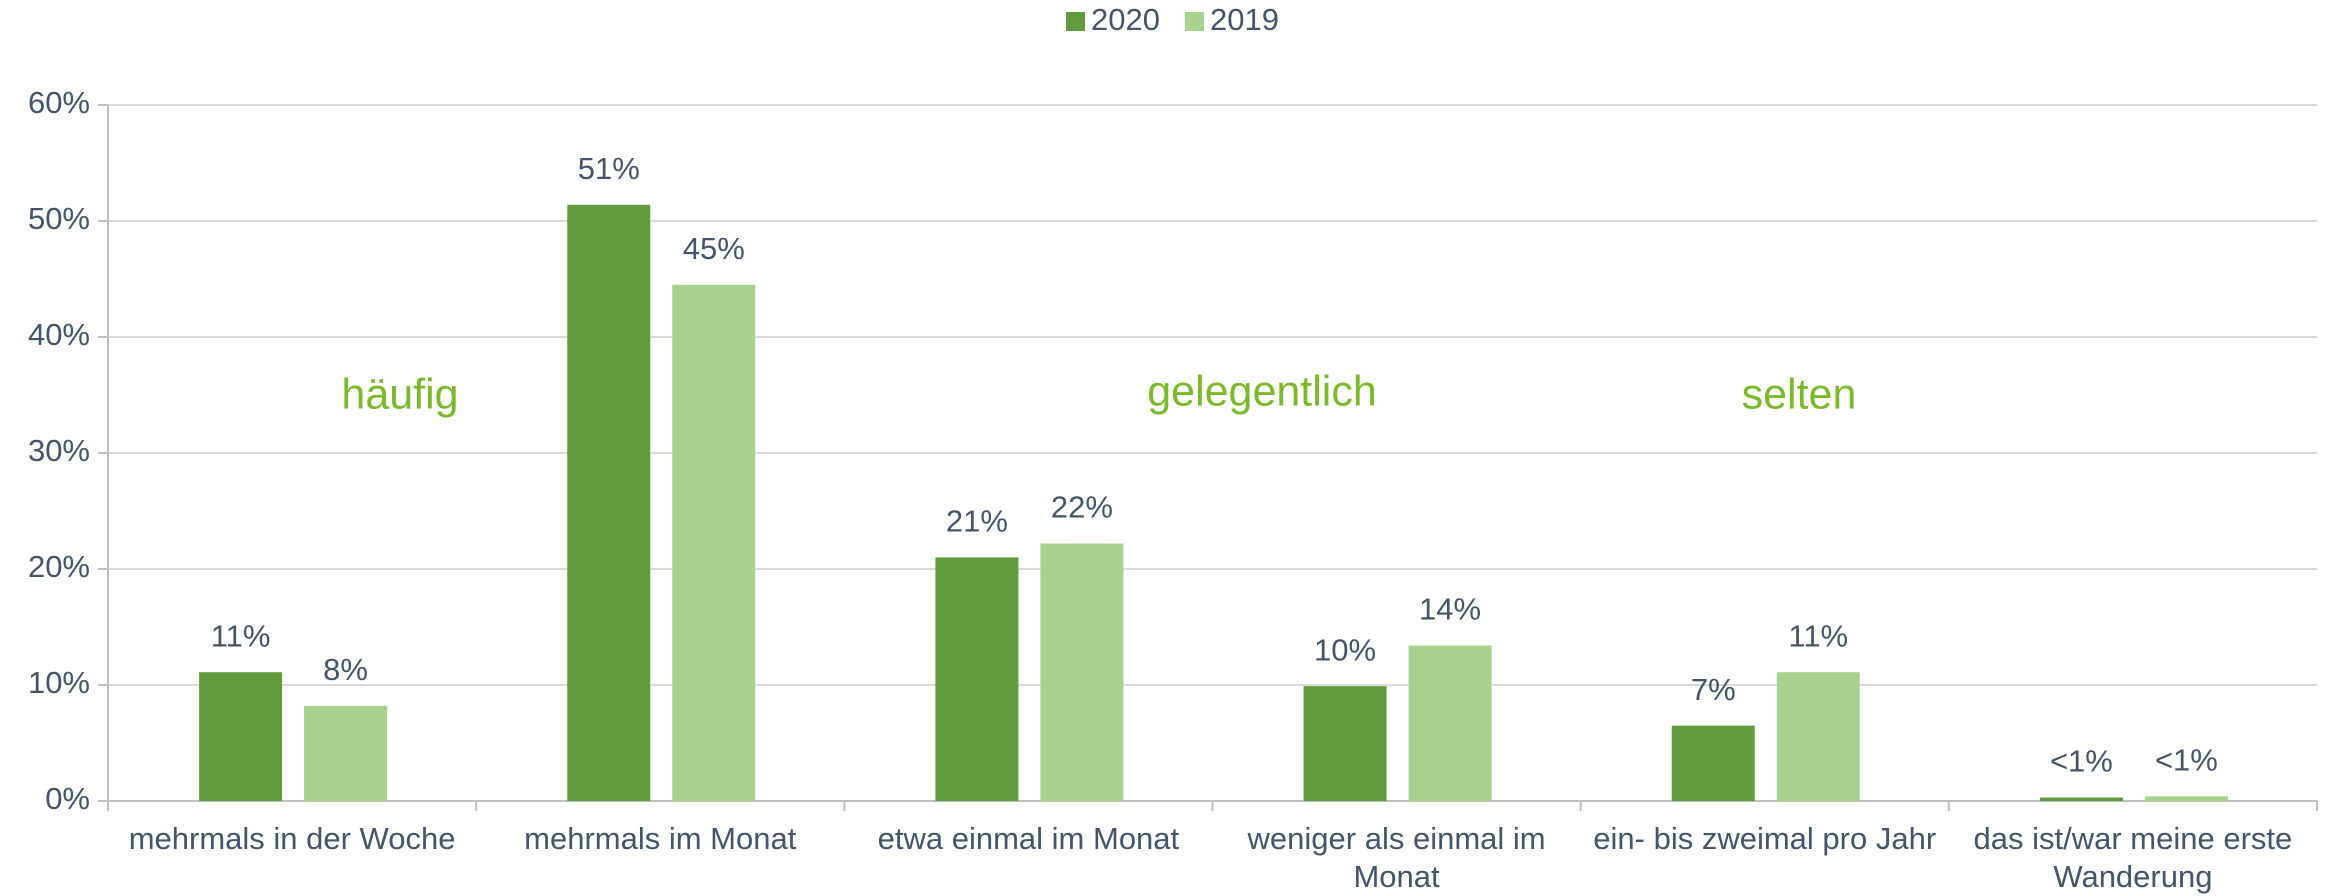  I want to click on x-tick-label: etwa einmal im Monat, so click(1028, 838).